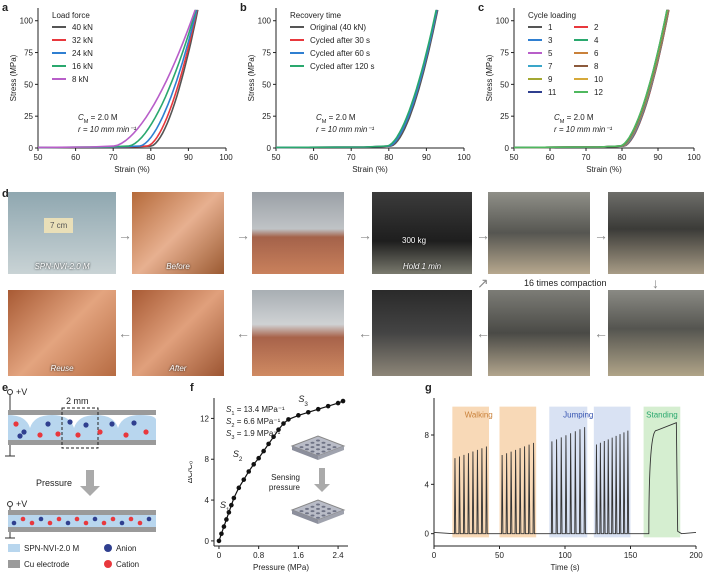 The image size is (707, 572). I want to click on series-line-40-kN, so click(118, 79).